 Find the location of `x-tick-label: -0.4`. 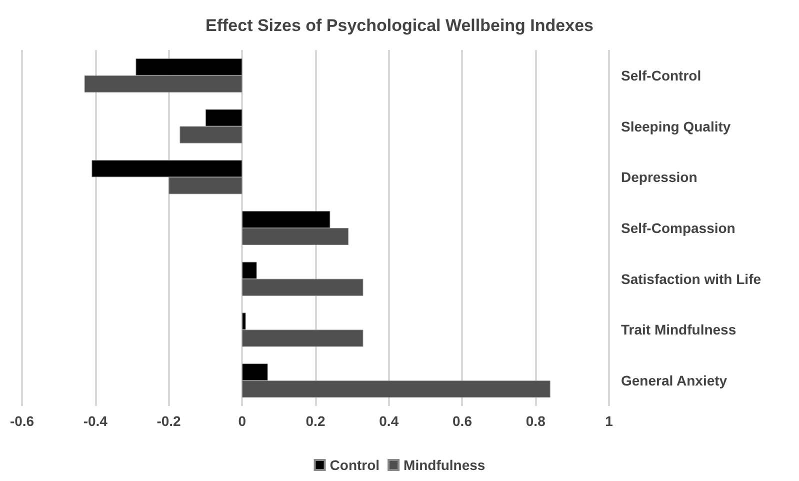

x-tick-label: -0.4 is located at coordinates (95, 421).